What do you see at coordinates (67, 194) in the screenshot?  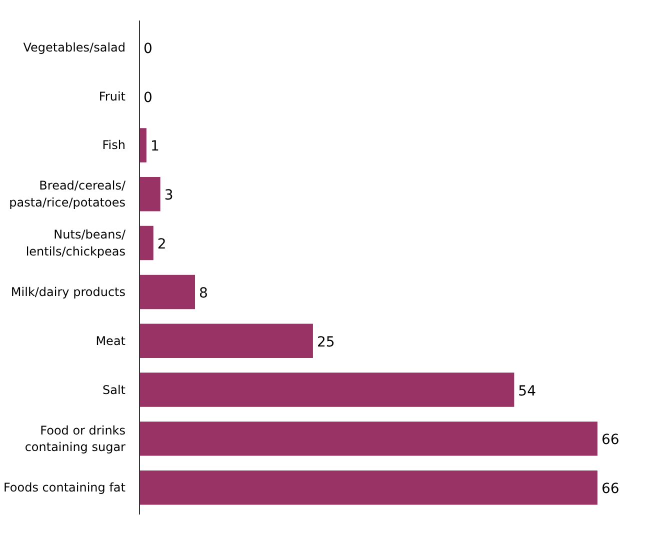 I see `y-tick-label: Bread/cereals/ pasta/rice/potatoes` at bounding box center [67, 194].